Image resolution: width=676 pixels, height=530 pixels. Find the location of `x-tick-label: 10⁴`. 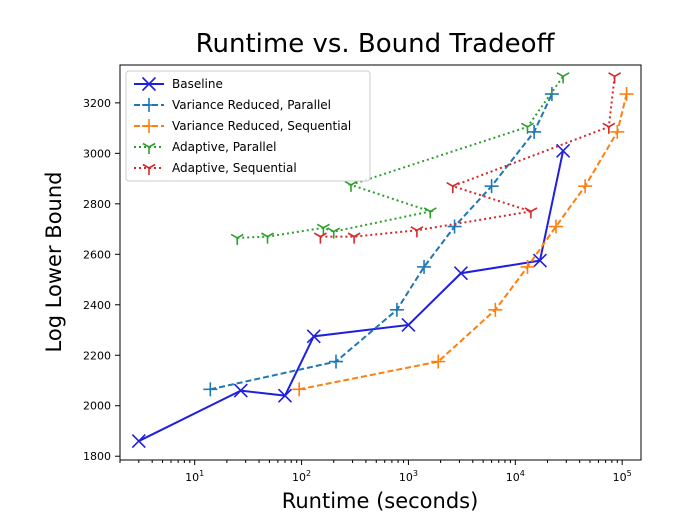

x-tick-label: 10⁴ is located at coordinates (515, 476).